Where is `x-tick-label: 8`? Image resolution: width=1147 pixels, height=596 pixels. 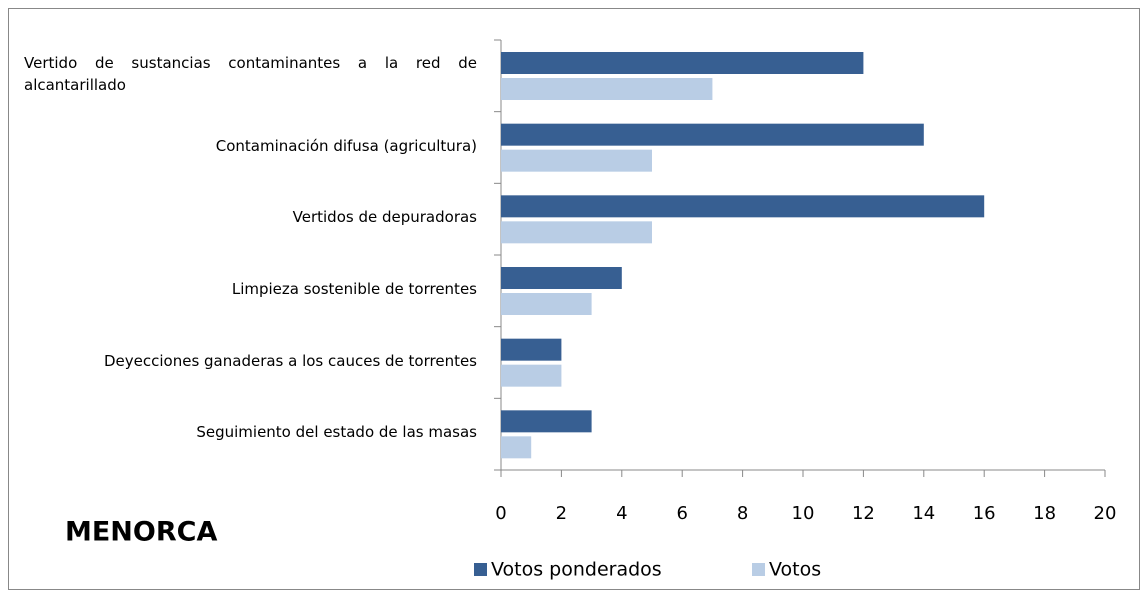
x-tick-label: 8 is located at coordinates (742, 513).